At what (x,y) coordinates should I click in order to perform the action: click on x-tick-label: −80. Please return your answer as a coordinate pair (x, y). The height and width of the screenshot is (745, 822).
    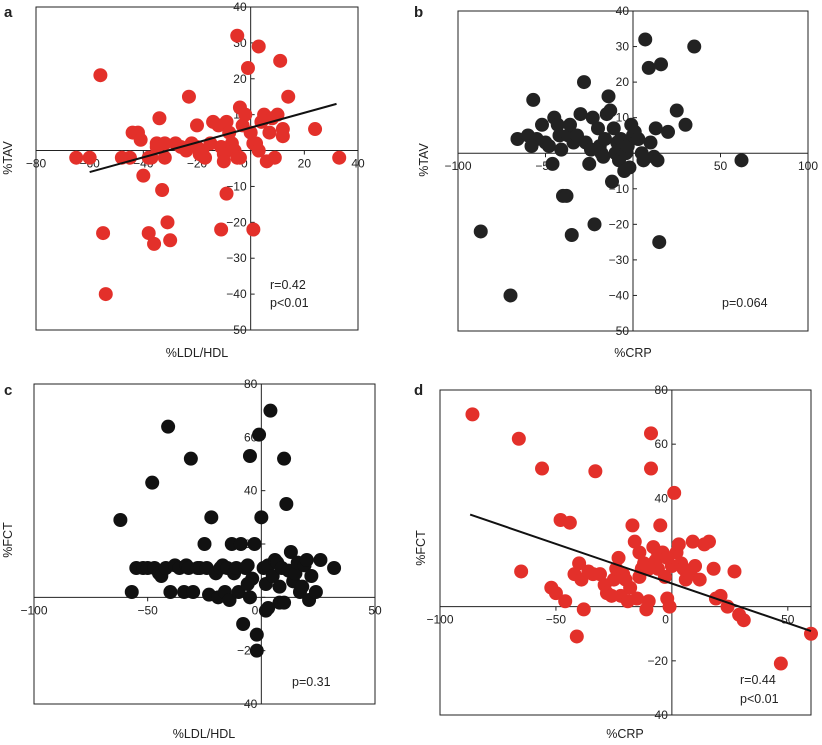
    Looking at the image, I should click on (36, 164).